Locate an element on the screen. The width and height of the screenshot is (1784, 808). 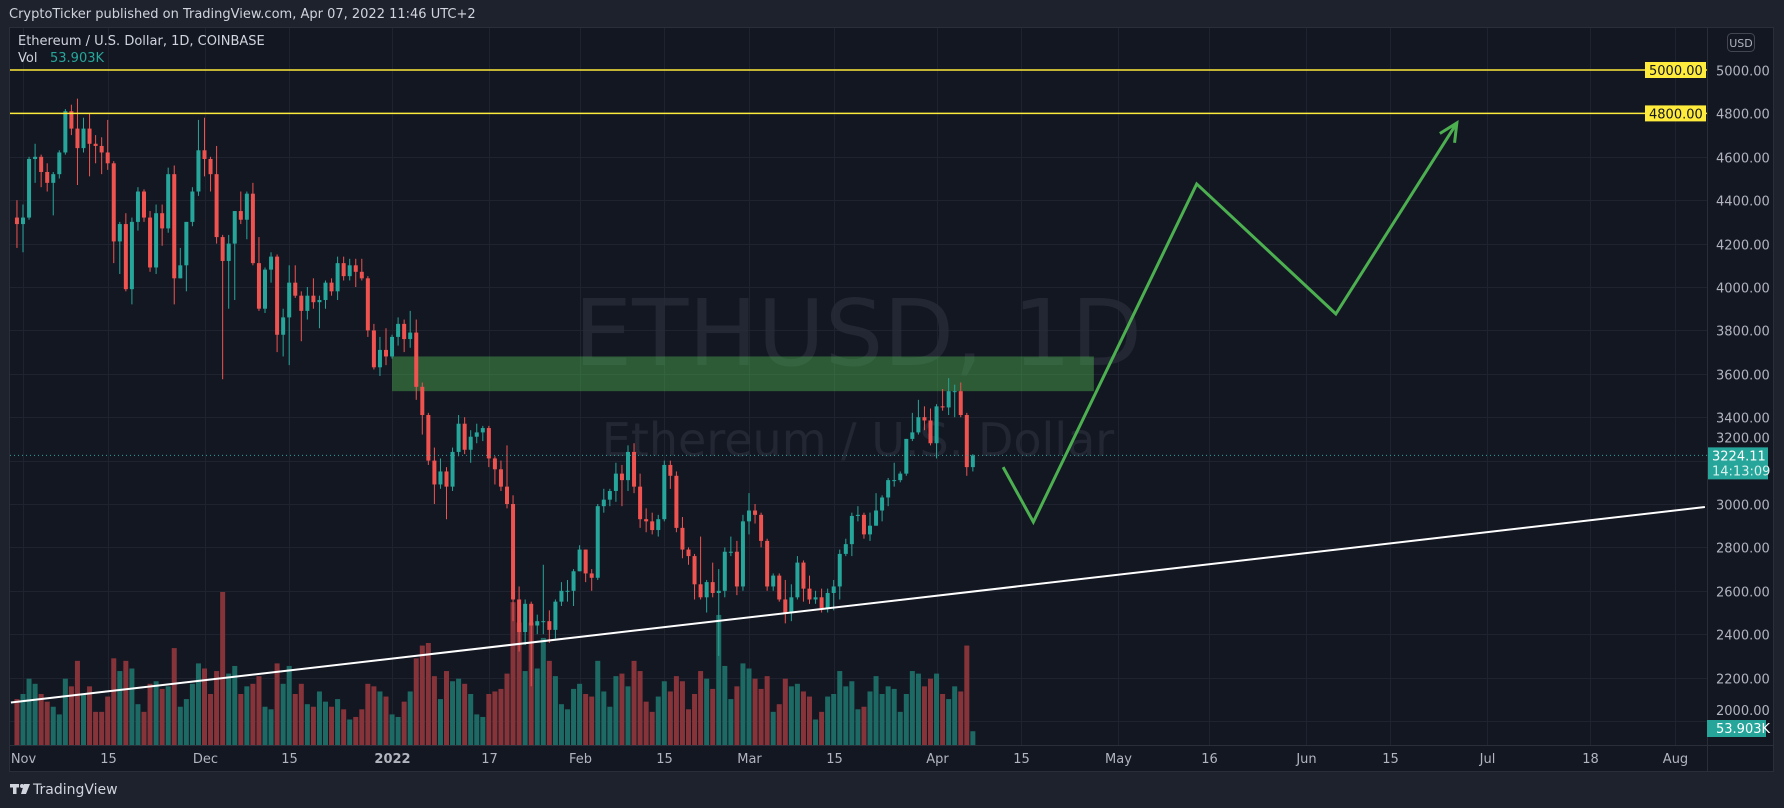
resistance-zone-rect is located at coordinates (743, 374).